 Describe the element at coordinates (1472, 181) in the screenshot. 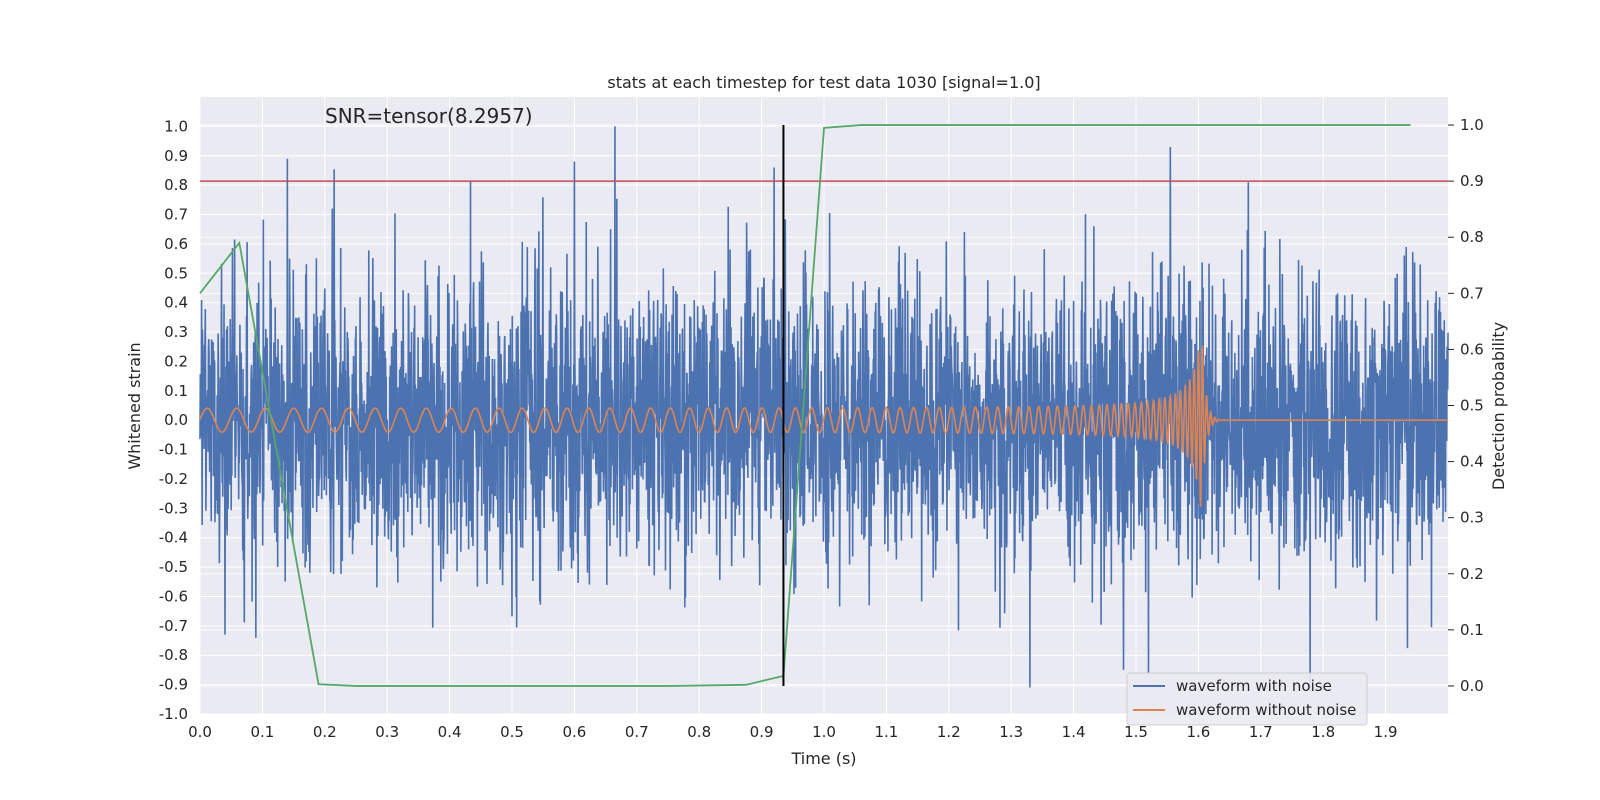

I see `y-right-tick-label: 0.9` at that location.